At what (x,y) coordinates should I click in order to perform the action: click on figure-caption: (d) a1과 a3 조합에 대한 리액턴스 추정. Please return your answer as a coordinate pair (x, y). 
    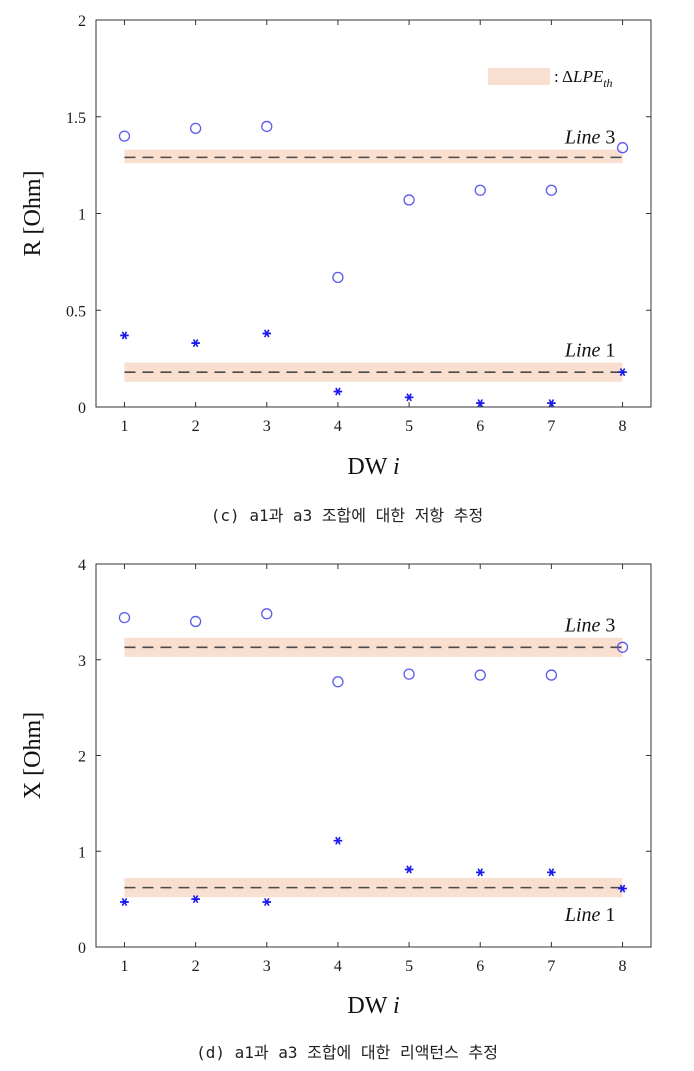
    Looking at the image, I should click on (347, 1052).